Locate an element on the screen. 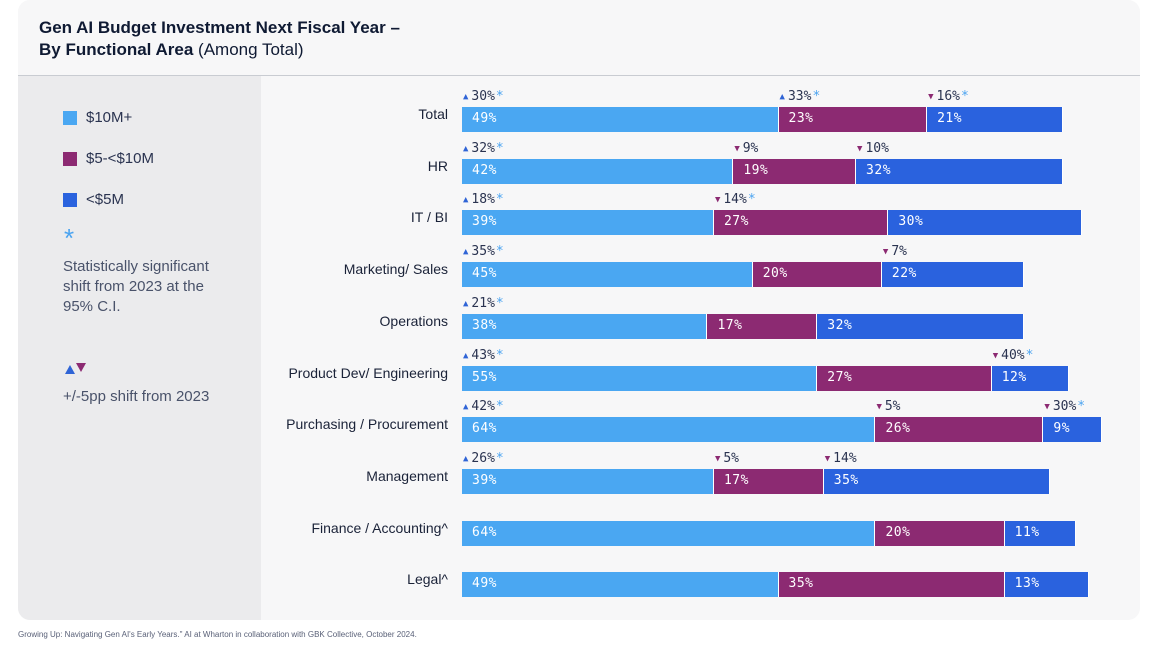 The width and height of the screenshot is (1154, 652). shift-annotation: ▲ 33%* is located at coordinates (800, 96).